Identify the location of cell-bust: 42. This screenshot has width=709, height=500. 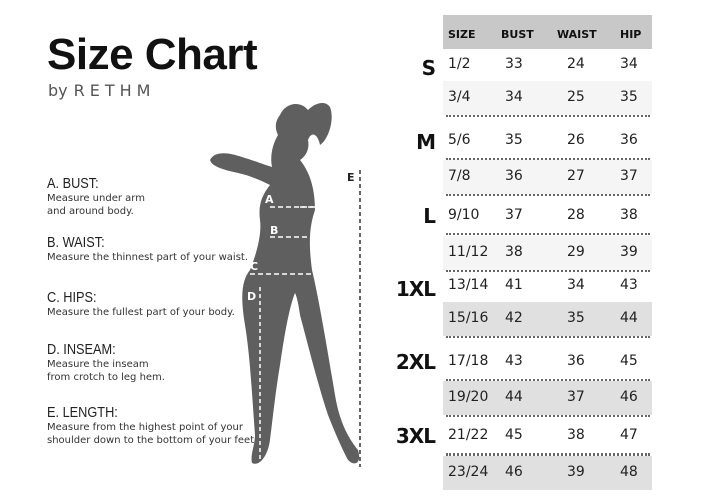
(514, 318).